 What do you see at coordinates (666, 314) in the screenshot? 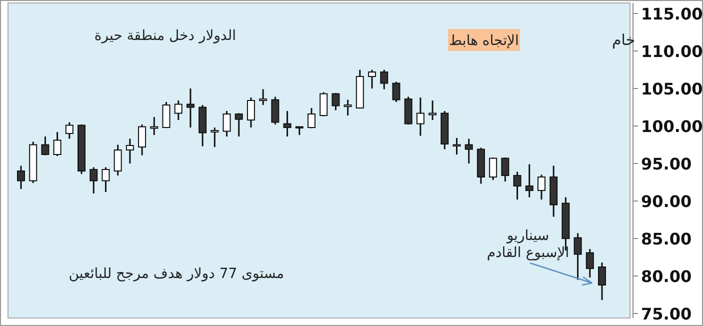
I see `y-tick-label: 75.00` at bounding box center [666, 314].